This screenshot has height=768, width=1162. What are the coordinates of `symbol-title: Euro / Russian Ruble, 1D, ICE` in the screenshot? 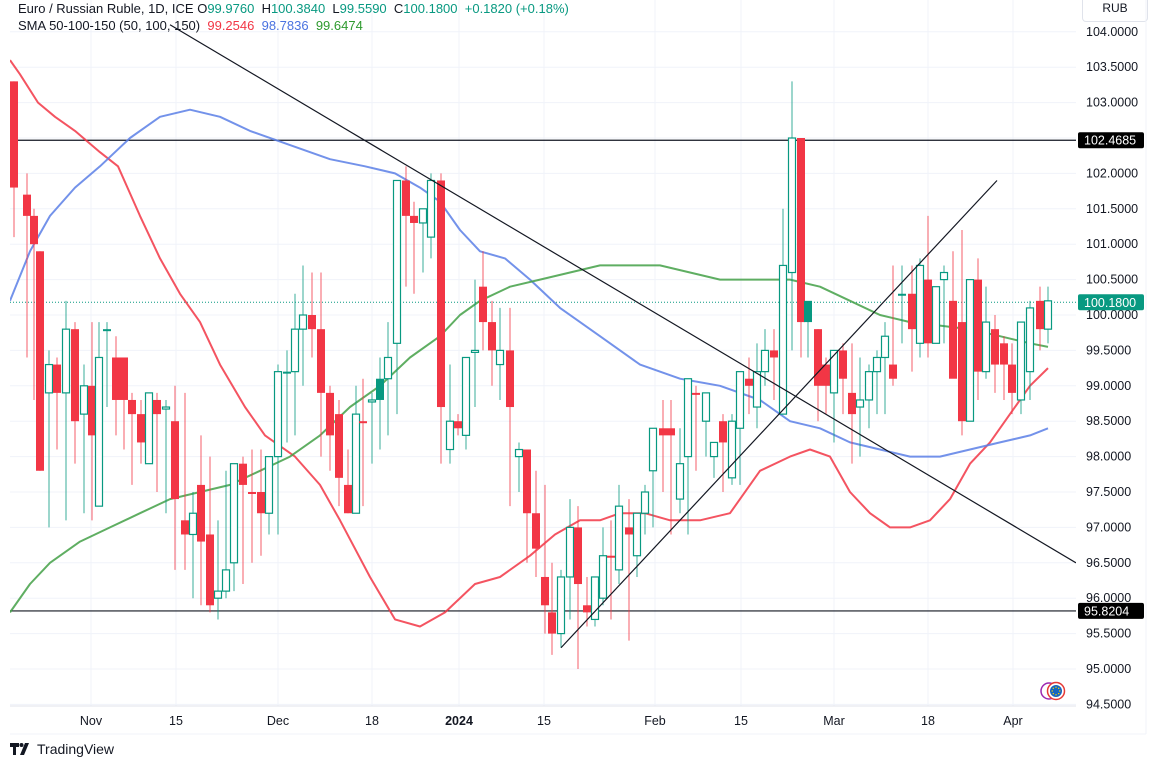 It's located at (106, 8).